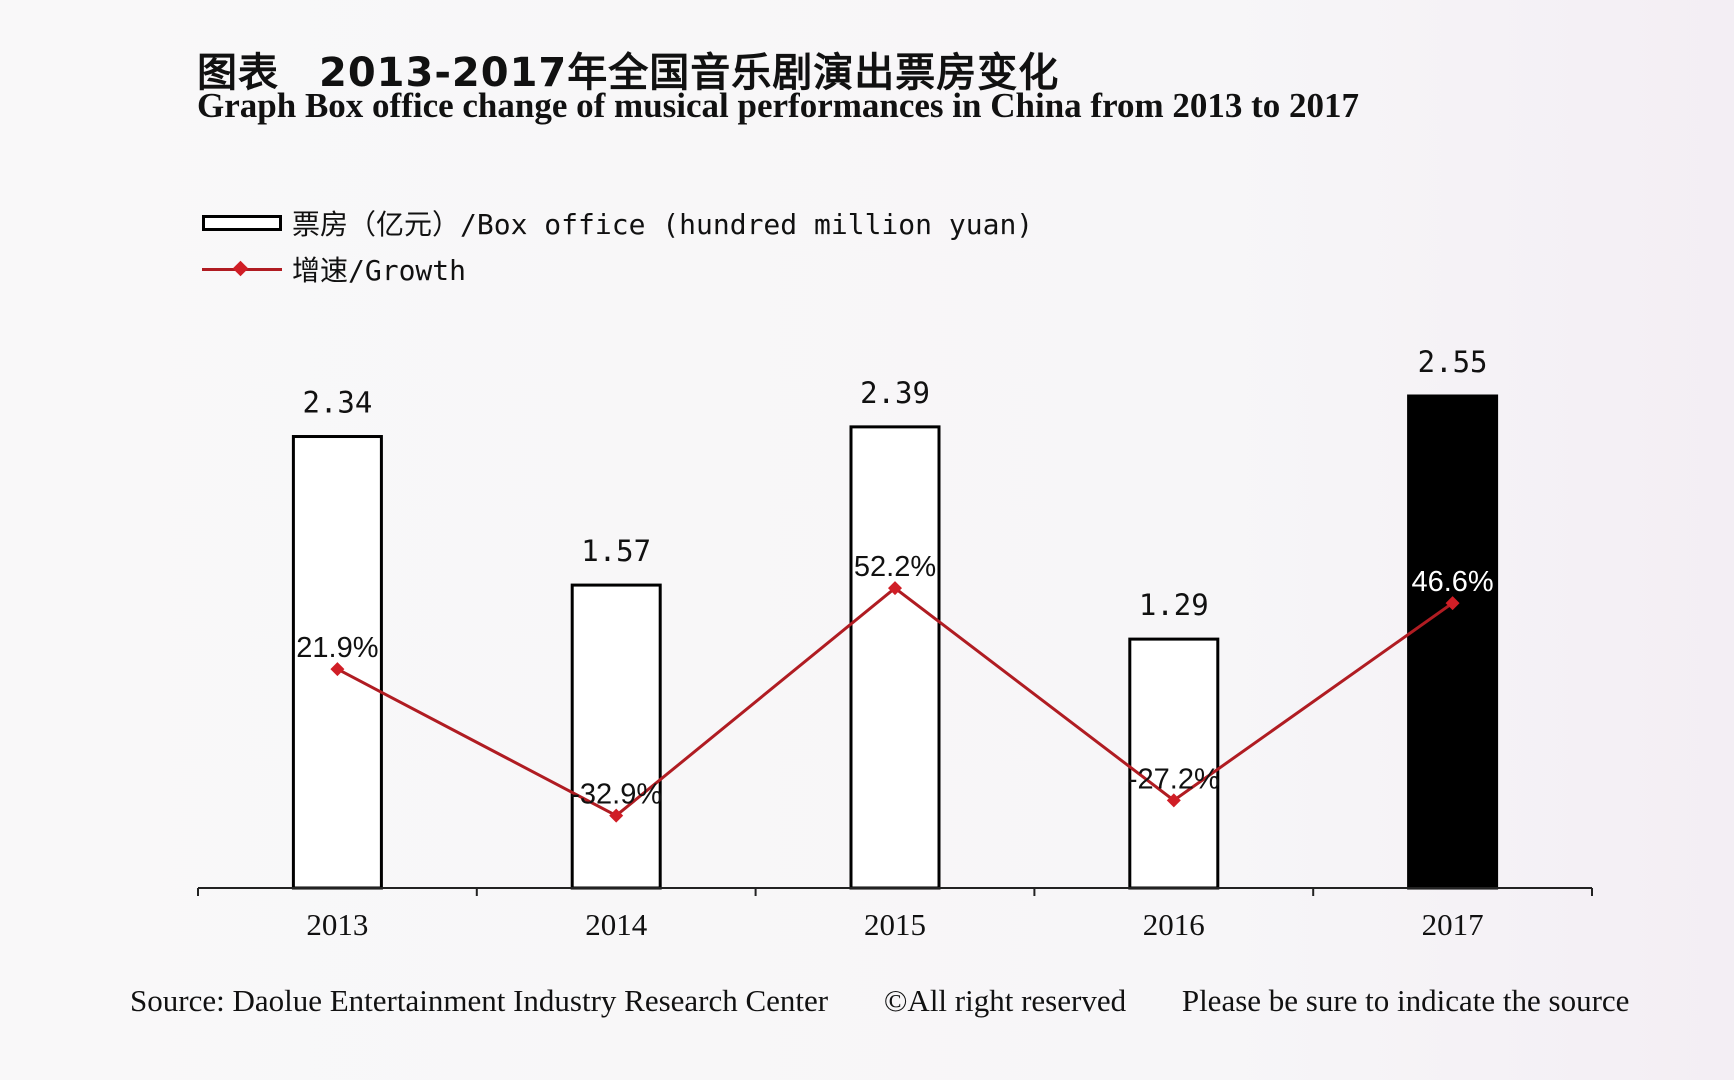 Image resolution: width=1734 pixels, height=1080 pixels. What do you see at coordinates (1452, 582) in the screenshot?
I see `growth-label-2017: 46.6%` at bounding box center [1452, 582].